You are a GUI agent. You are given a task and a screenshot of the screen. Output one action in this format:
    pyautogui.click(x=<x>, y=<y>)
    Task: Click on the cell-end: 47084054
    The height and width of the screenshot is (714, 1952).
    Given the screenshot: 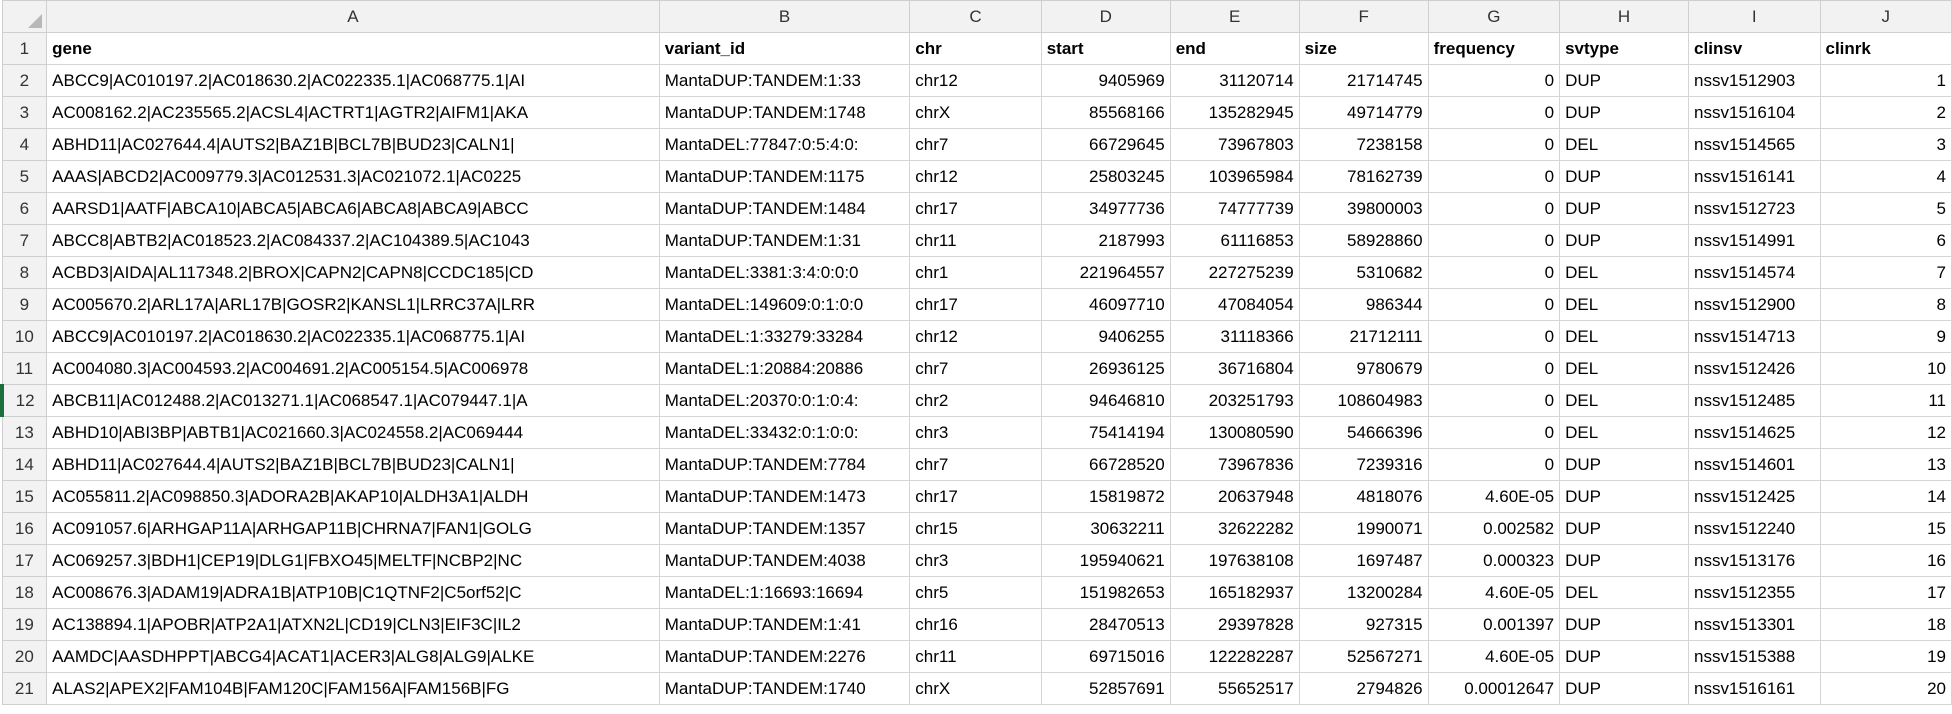 What is the action you would take?
    pyautogui.click(x=1234, y=304)
    